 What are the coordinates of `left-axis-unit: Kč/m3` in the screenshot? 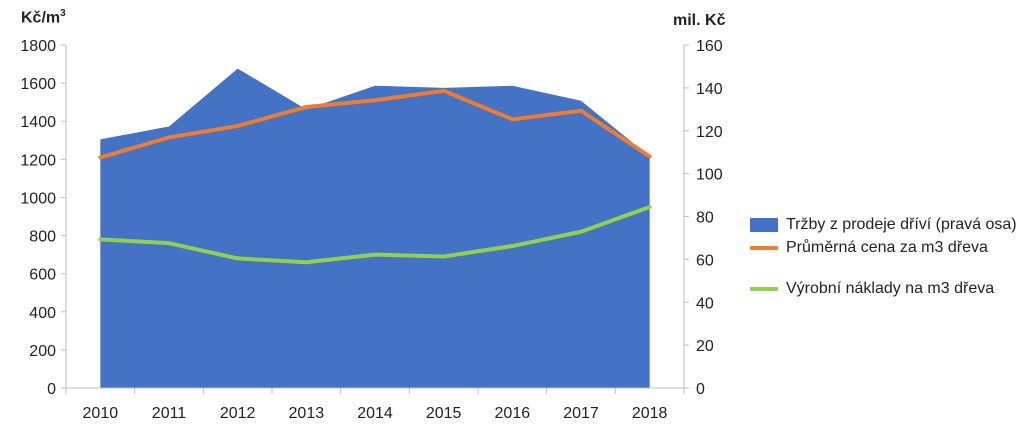 It's located at (43, 17).